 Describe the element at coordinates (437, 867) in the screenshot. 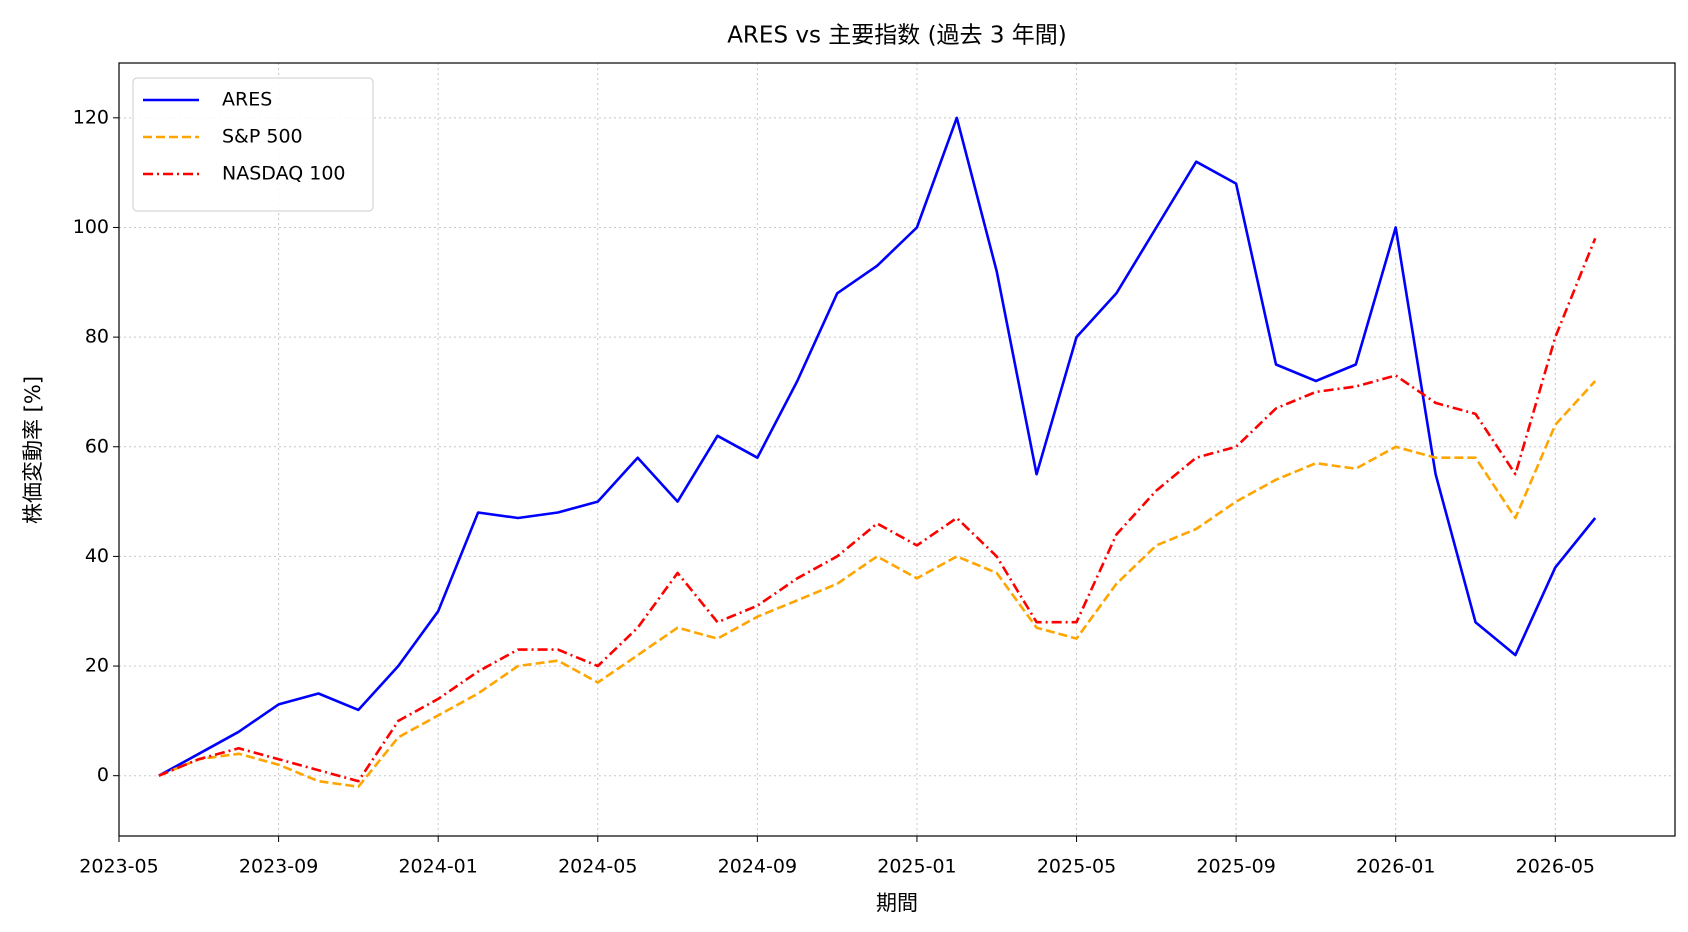

I see `x-tick-label: 2024-01` at that location.